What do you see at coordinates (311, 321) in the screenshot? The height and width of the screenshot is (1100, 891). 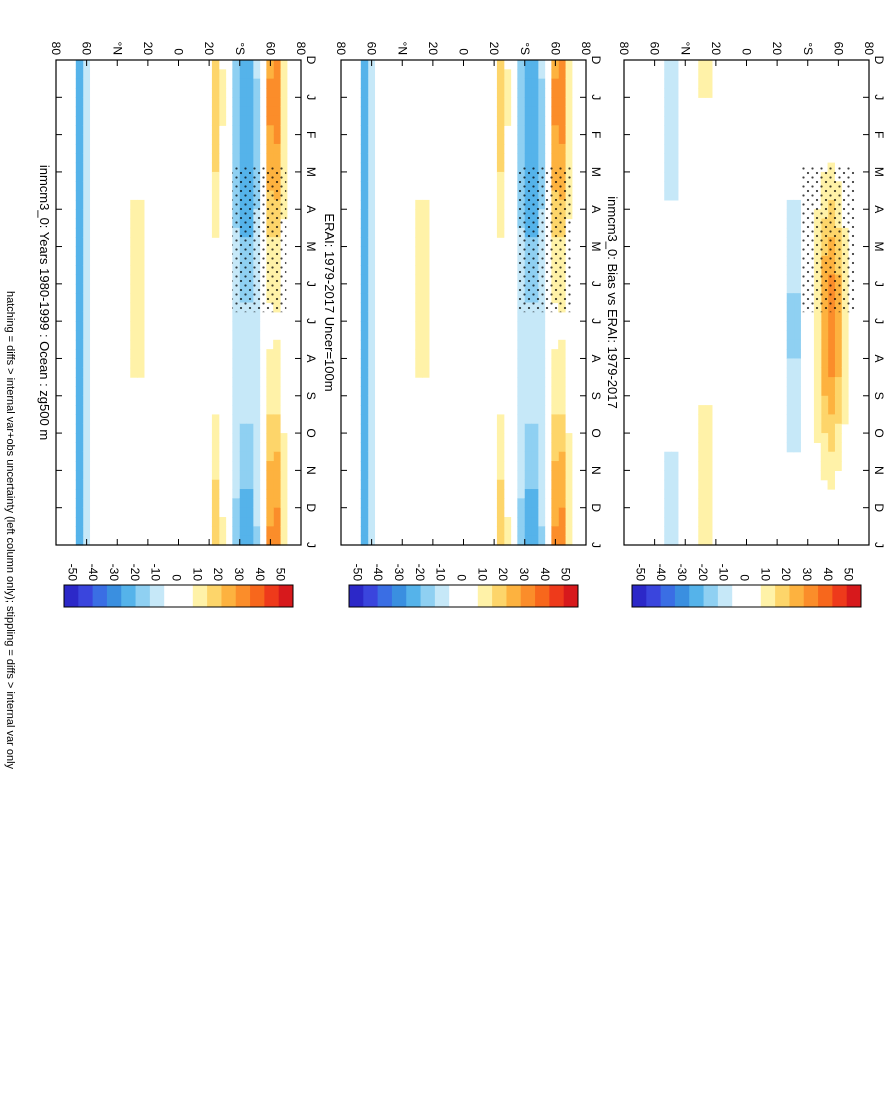 I see `x-tick-label: J` at bounding box center [311, 321].